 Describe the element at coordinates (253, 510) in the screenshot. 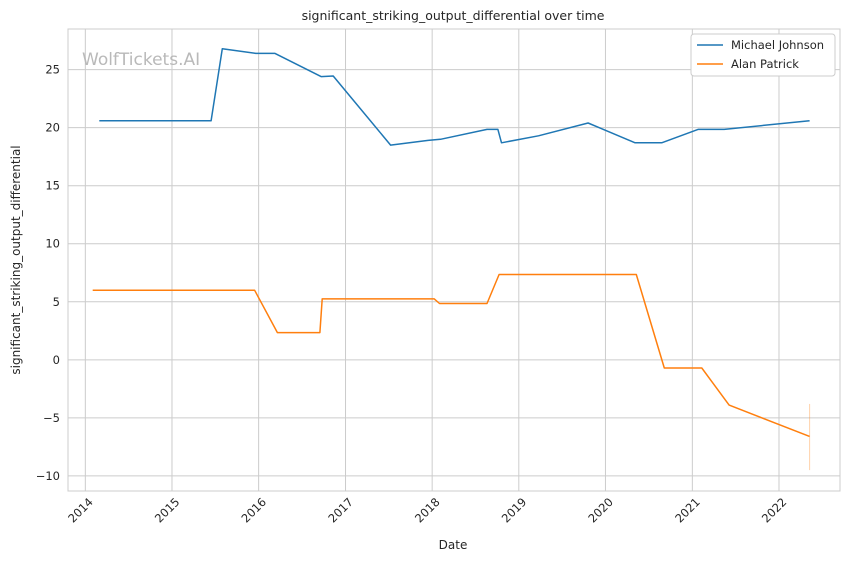

I see `x-tick-label: 2016` at that location.